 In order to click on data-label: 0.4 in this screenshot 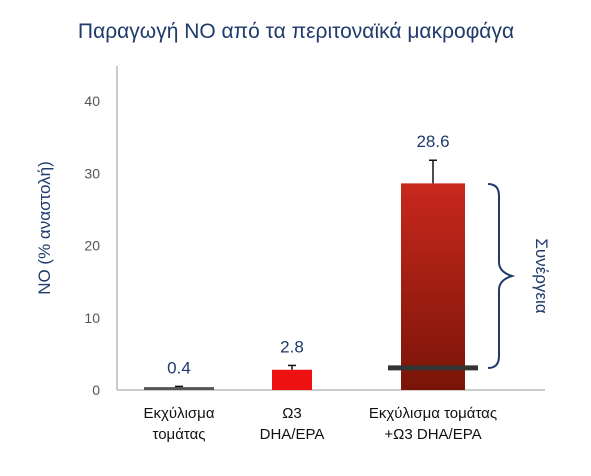, I will do `click(179, 367)`.